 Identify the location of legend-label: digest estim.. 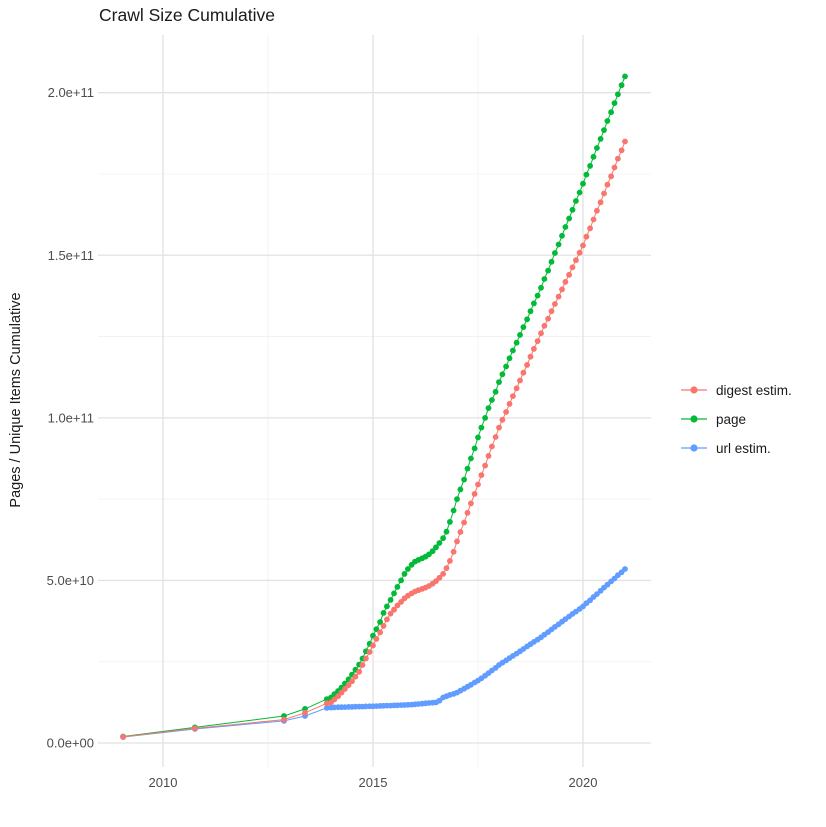
(754, 390).